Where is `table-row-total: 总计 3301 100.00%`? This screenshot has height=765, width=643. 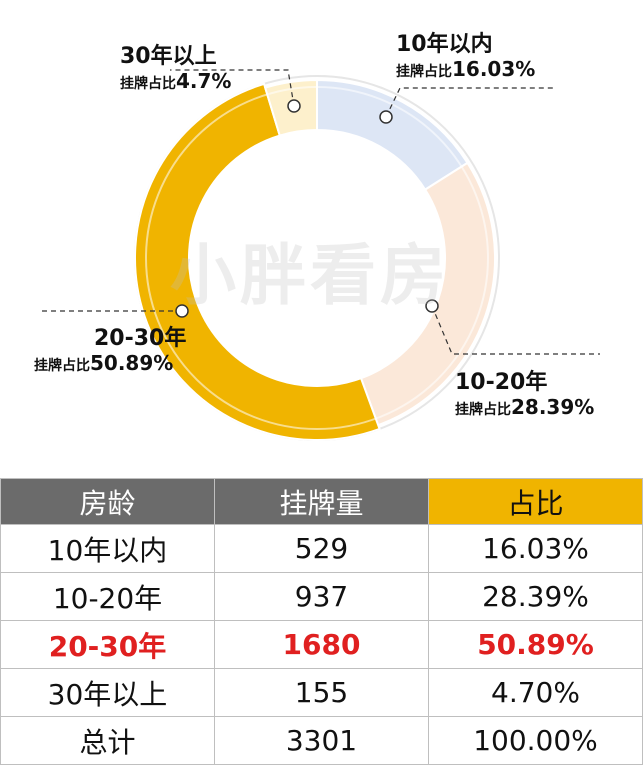 table-row-total: 总计 3301 100.00% is located at coordinates (321, 740).